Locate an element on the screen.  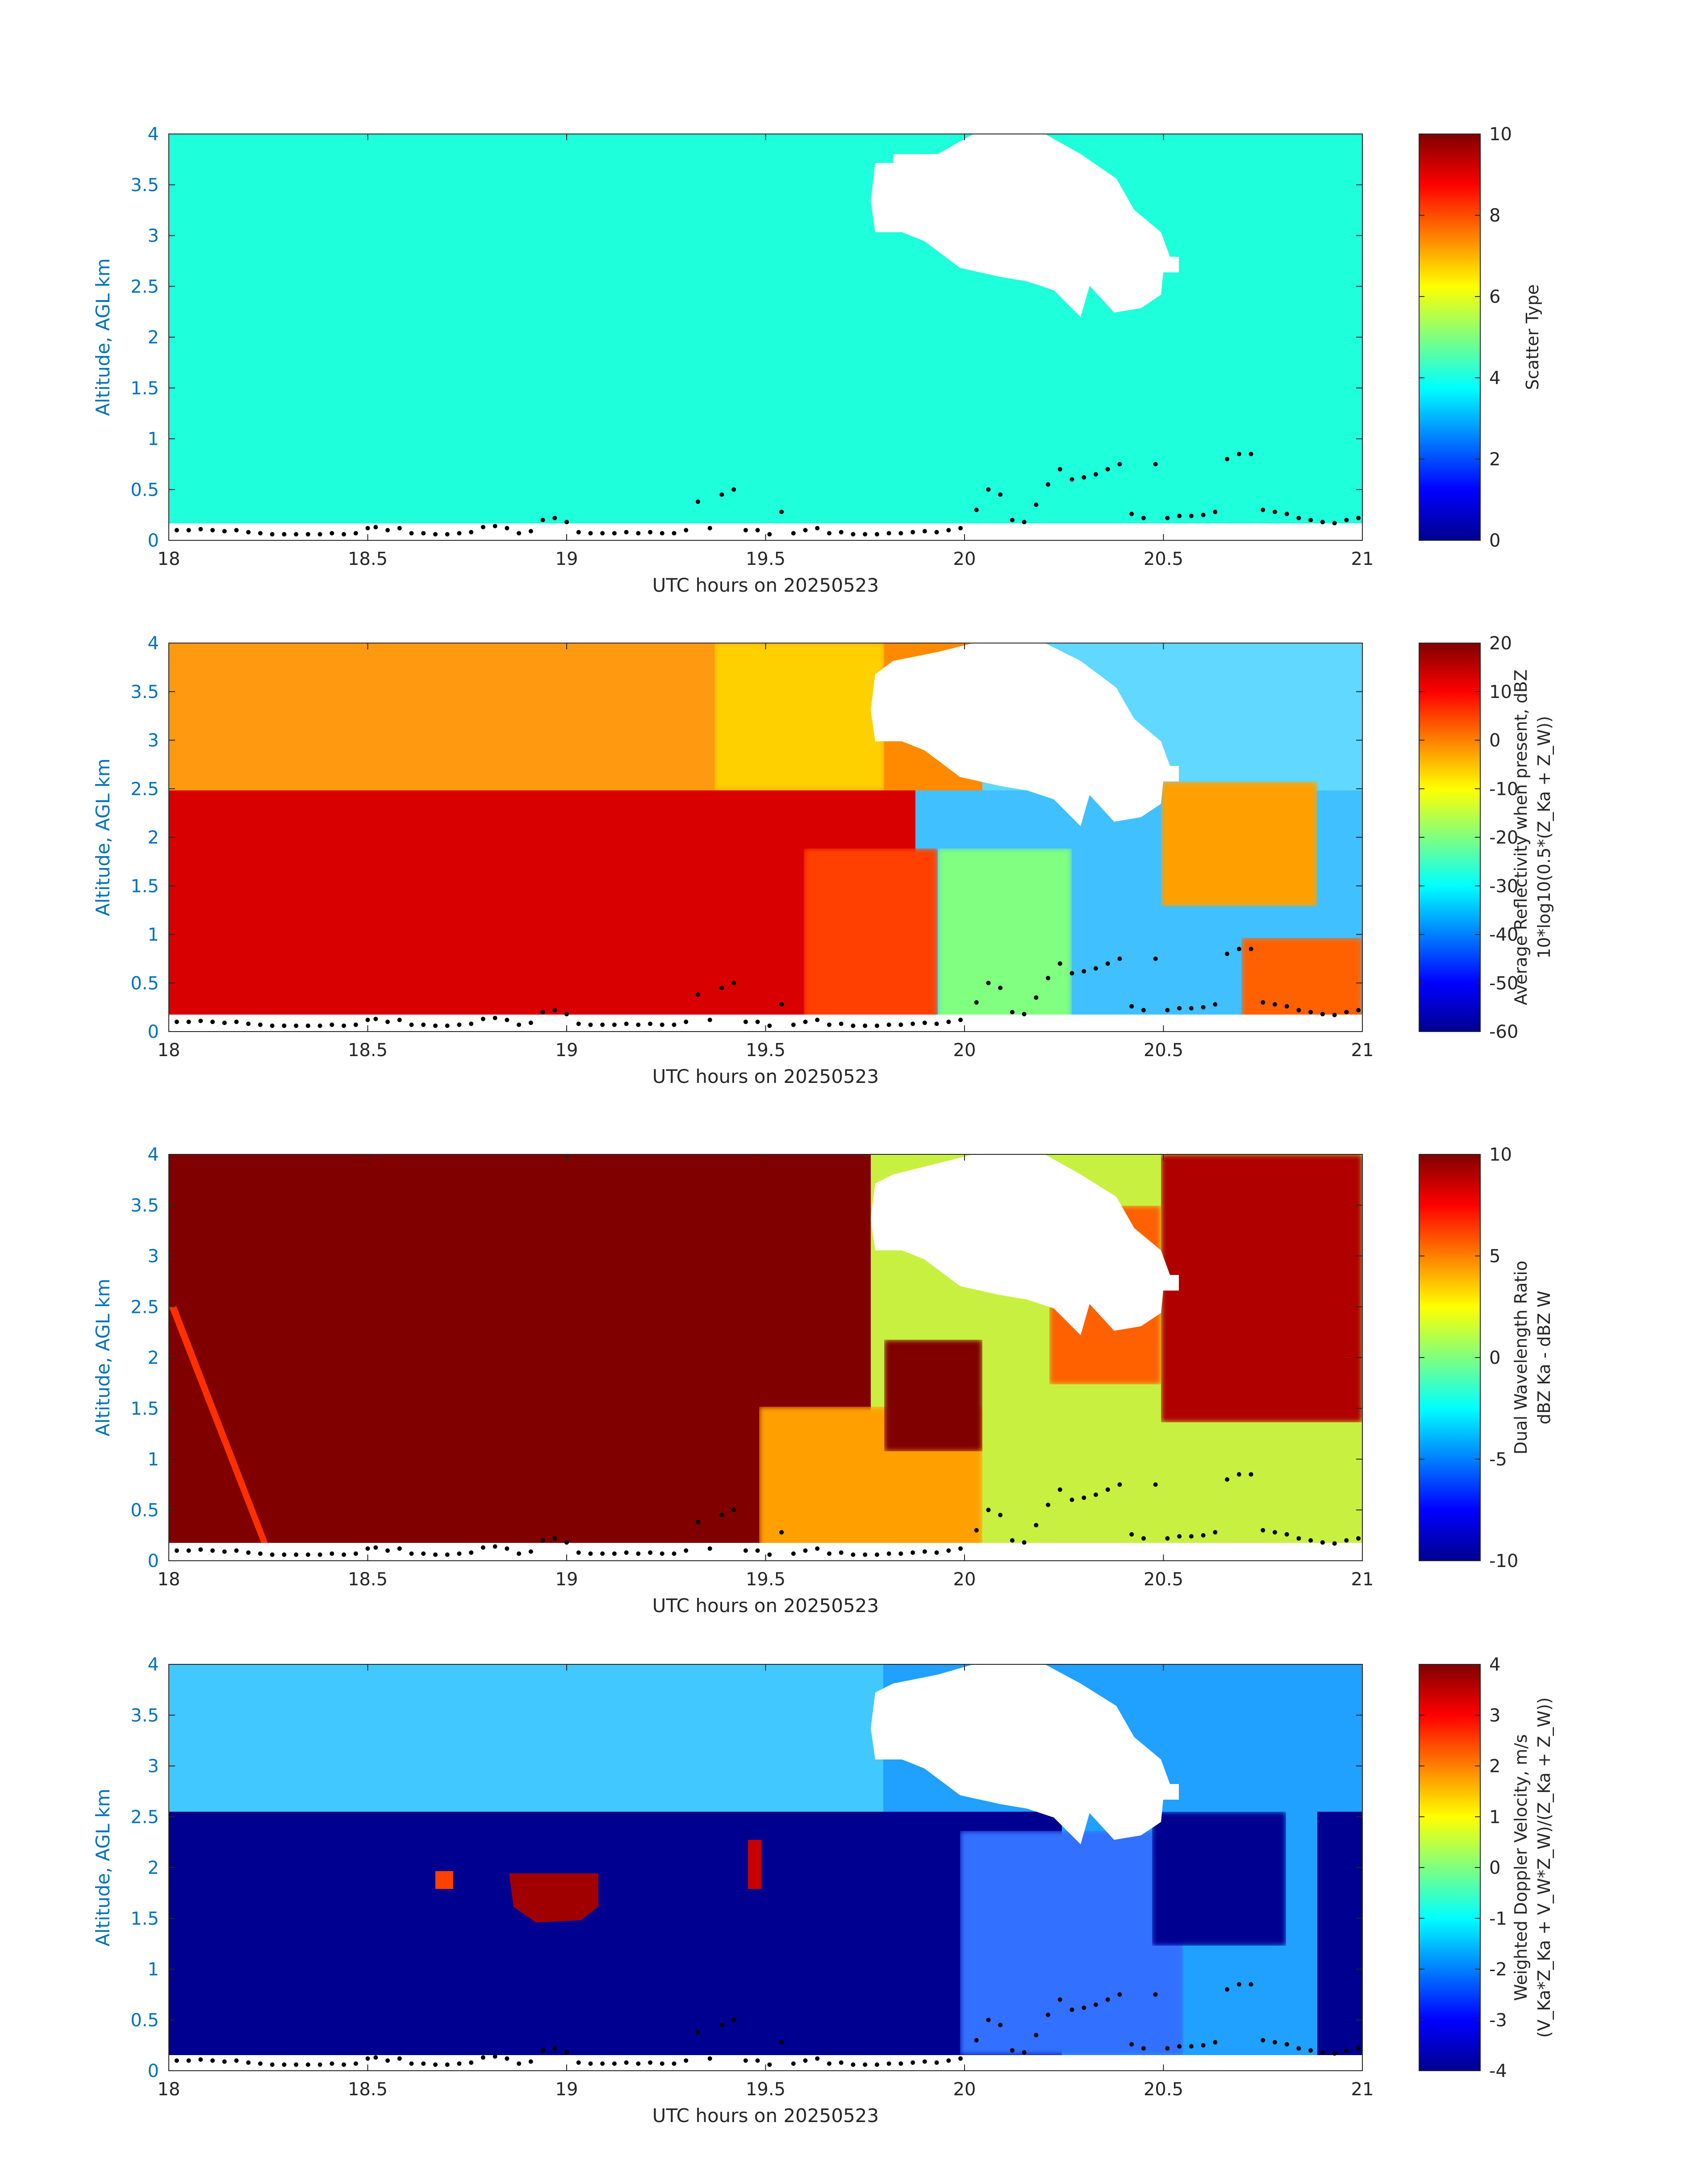
colorbar-tick-label: -3 is located at coordinates (1498, 2020).